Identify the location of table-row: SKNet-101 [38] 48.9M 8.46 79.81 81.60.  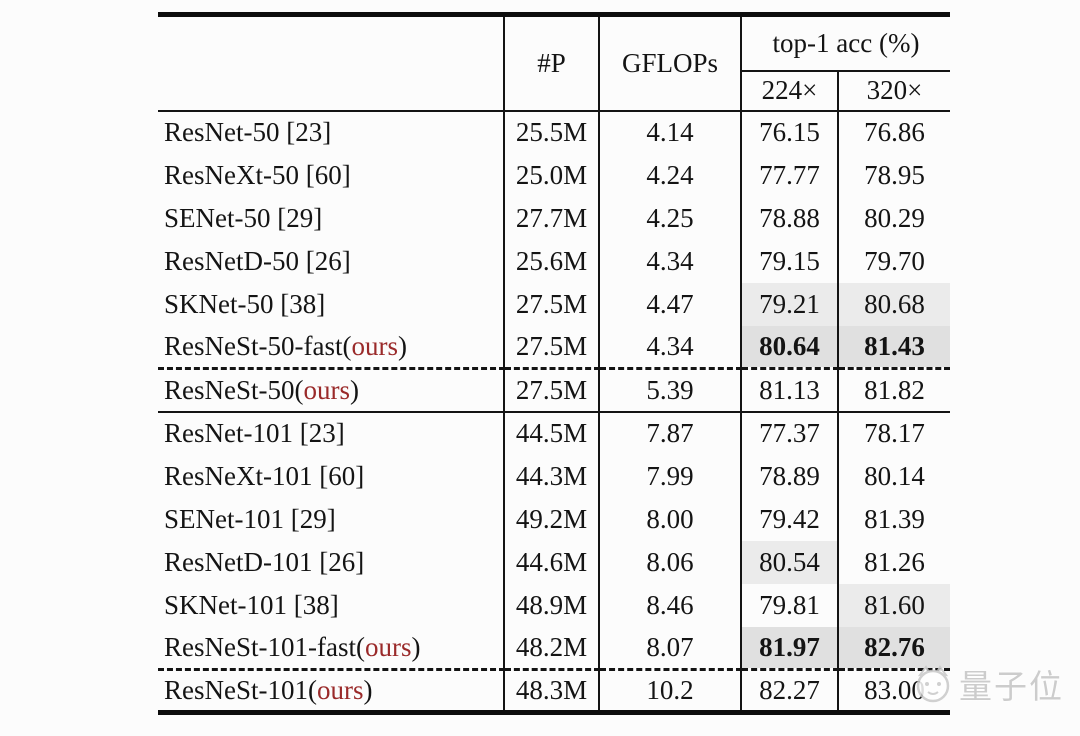
(554, 605).